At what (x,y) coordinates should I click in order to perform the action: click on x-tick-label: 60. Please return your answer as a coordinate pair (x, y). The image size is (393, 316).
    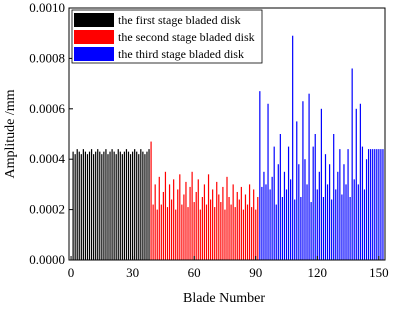
    Looking at the image, I should click on (194, 272).